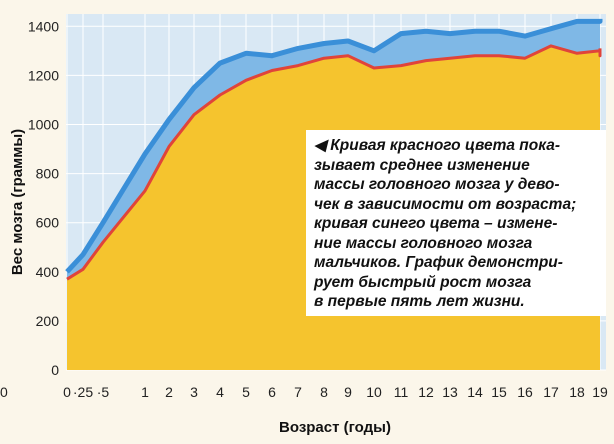  Describe the element at coordinates (423, 243) in the screenshot. I see `annotation-line: ние массы головного мозга` at that location.